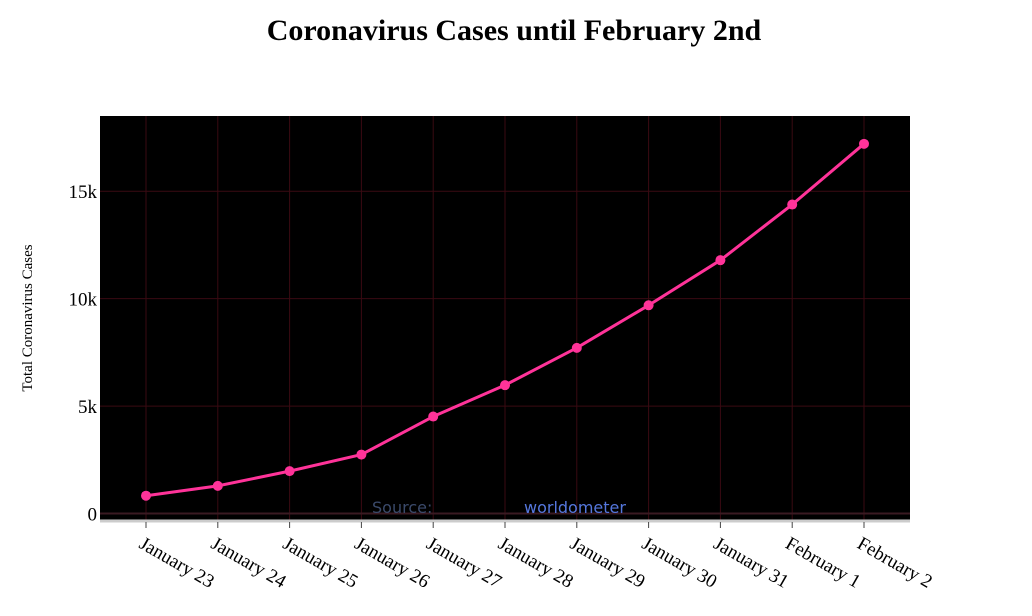 The width and height of the screenshot is (1032, 616). What do you see at coordinates (392, 563) in the screenshot?
I see `x-tick-label: January 26` at bounding box center [392, 563].